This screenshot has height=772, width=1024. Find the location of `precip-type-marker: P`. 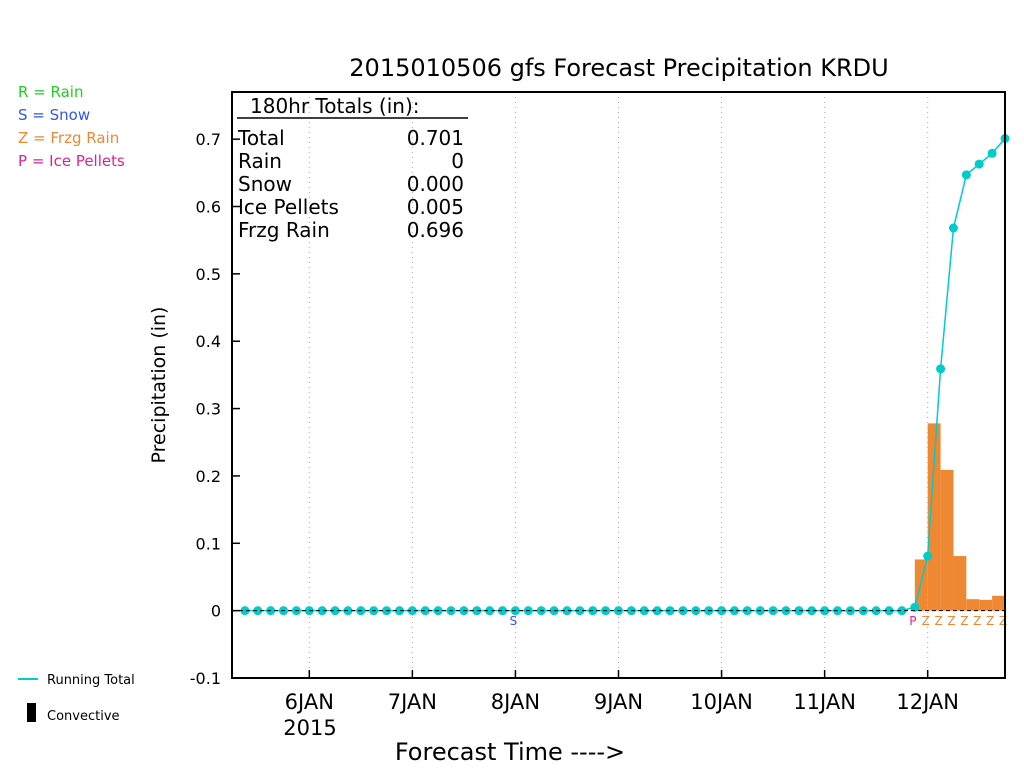

precip-type-marker: P is located at coordinates (912, 621).